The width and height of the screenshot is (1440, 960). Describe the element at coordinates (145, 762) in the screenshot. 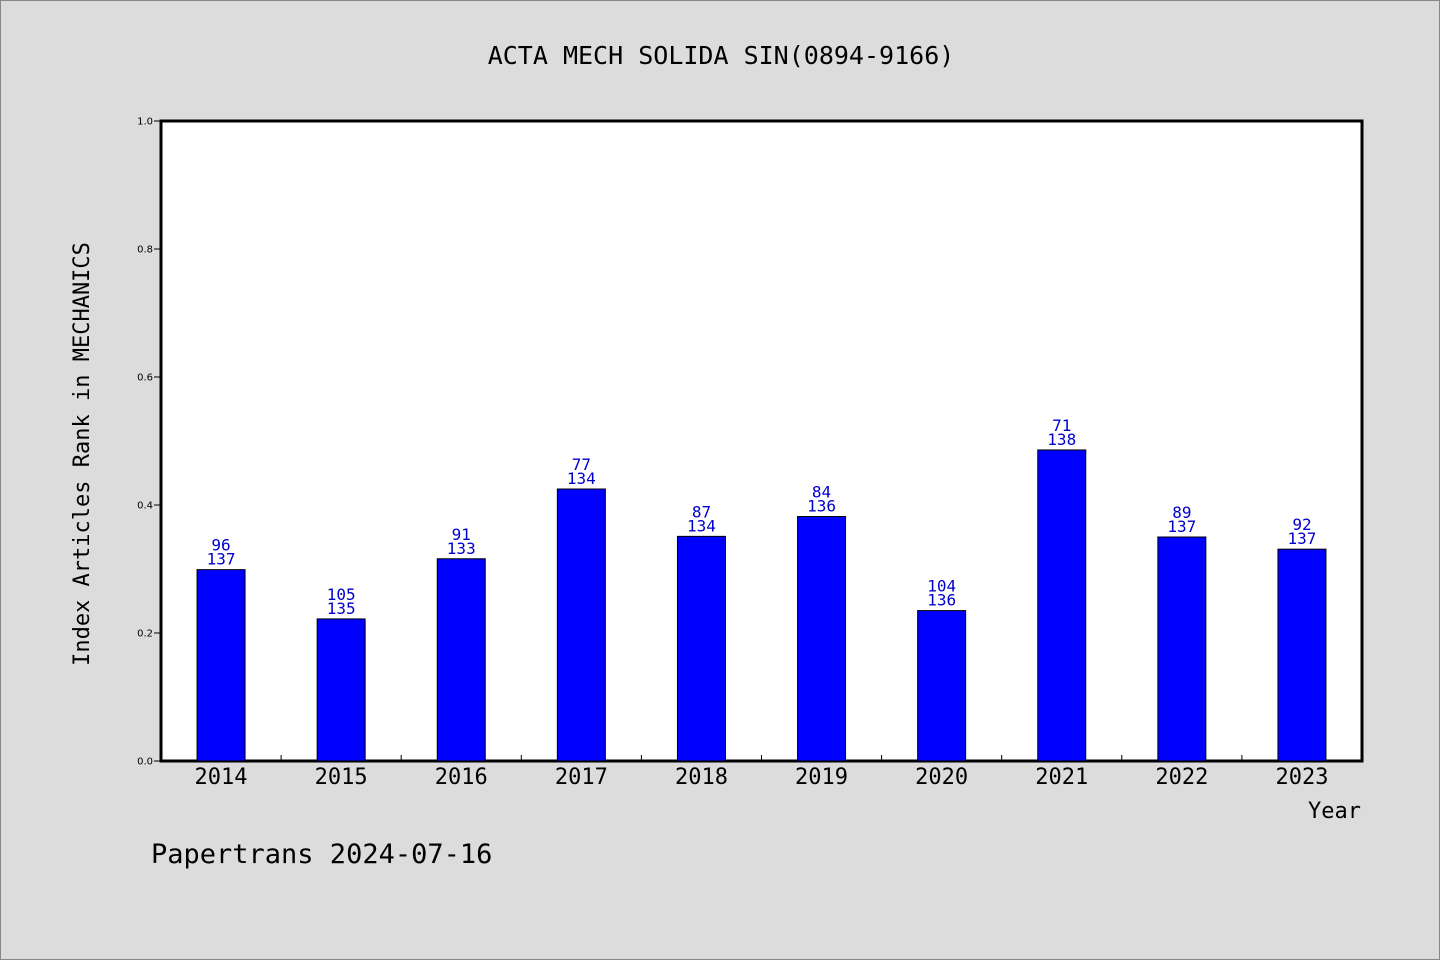

I see `y-tick-label: 0.0` at that location.